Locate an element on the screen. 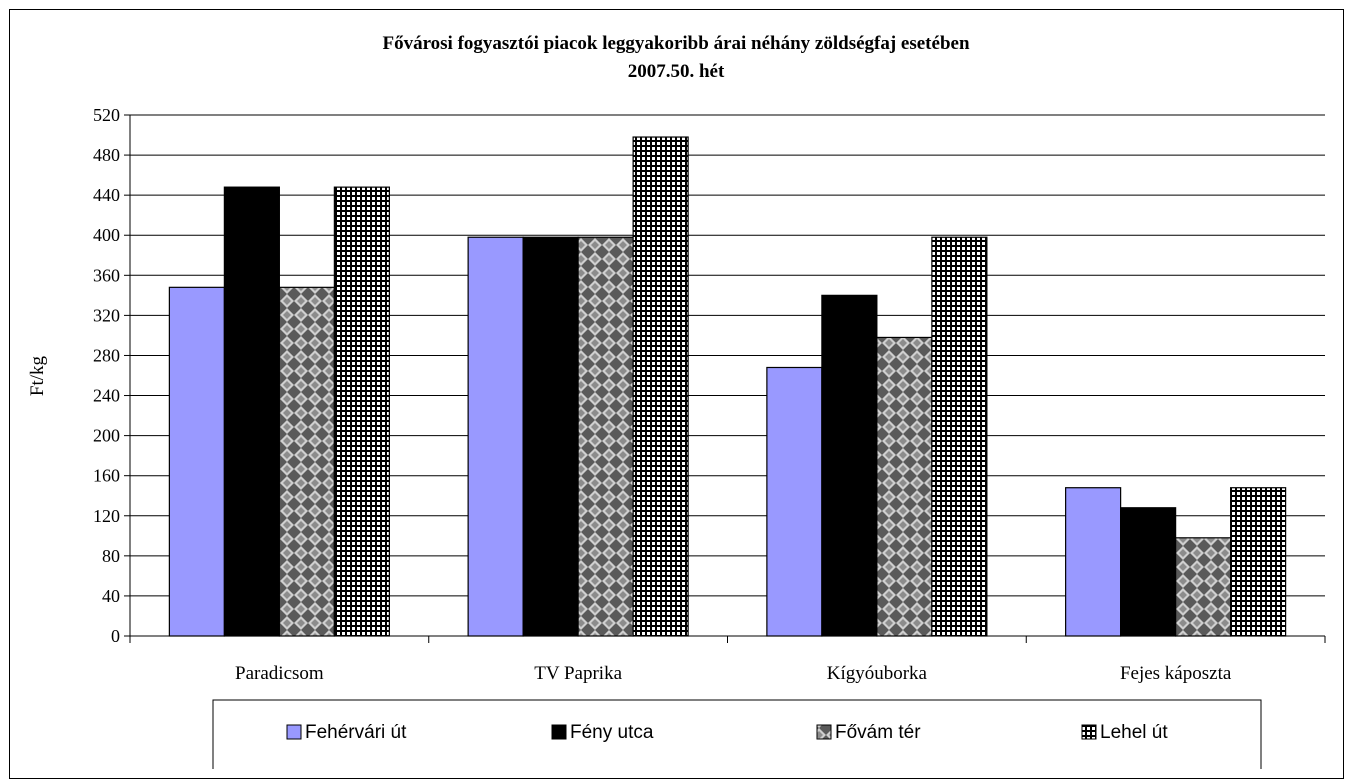 The height and width of the screenshot is (779, 1353). y-tick-label: 160 is located at coordinates (106, 476).